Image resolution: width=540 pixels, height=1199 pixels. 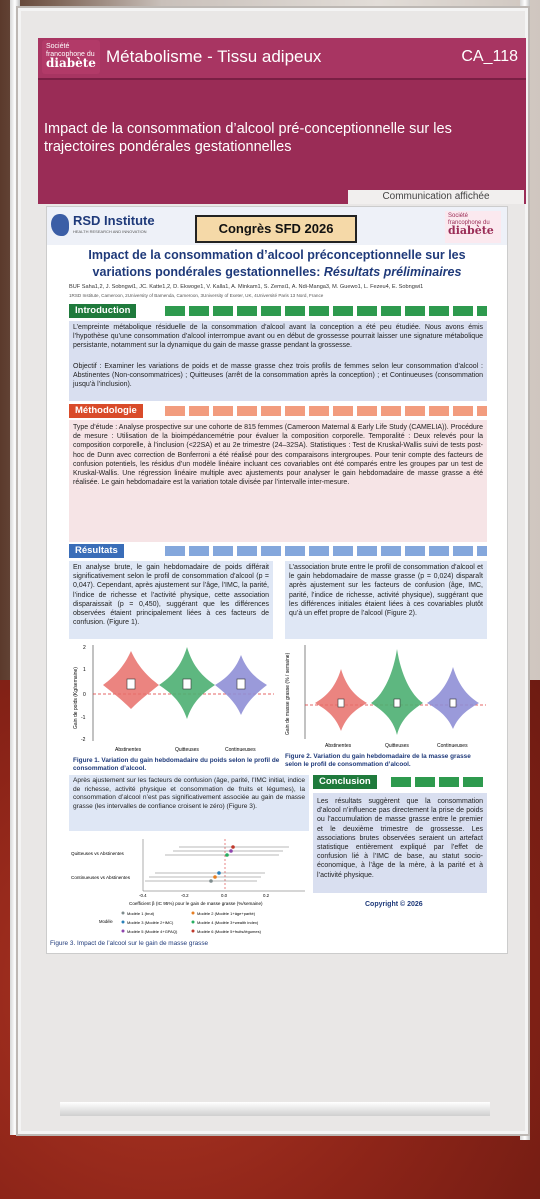 I want to click on fig3-legend-title: Modèle, so click(x=106, y=921).